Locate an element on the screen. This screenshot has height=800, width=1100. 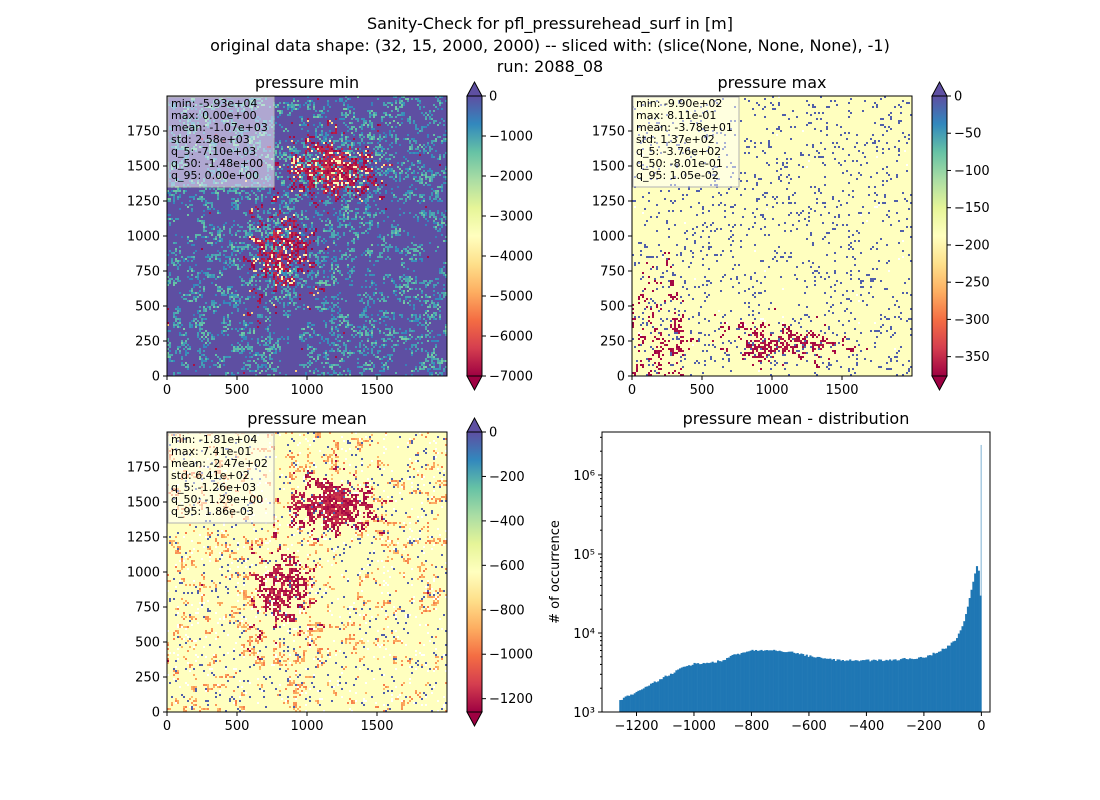
colorbar-tick-label: −100 is located at coordinates (972, 171).